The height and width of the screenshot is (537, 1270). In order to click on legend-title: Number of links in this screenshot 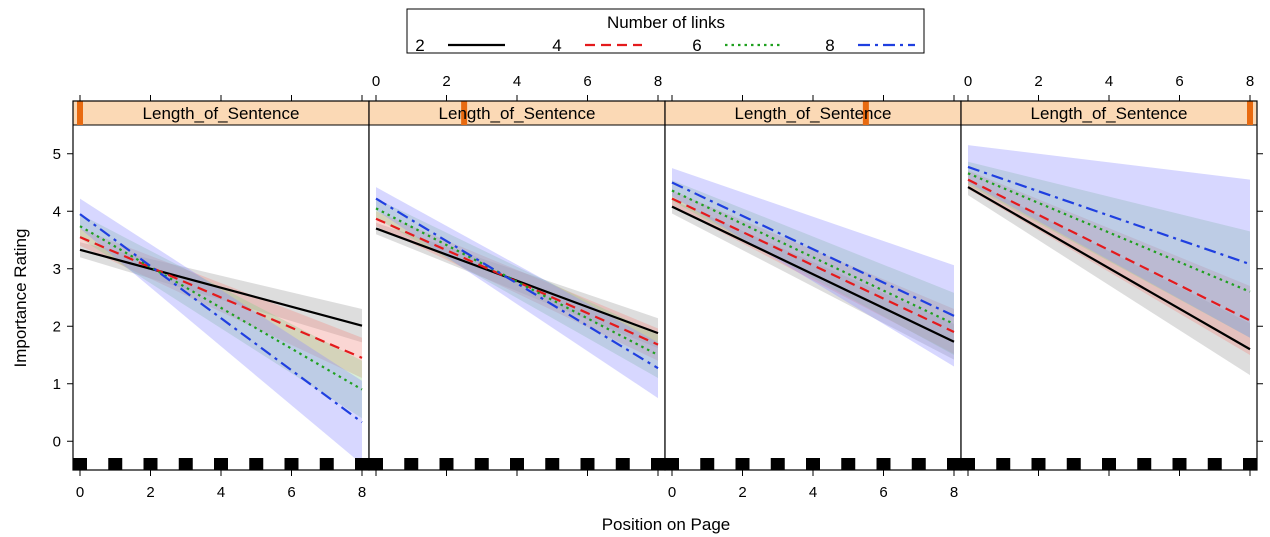, I will do `click(666, 22)`.